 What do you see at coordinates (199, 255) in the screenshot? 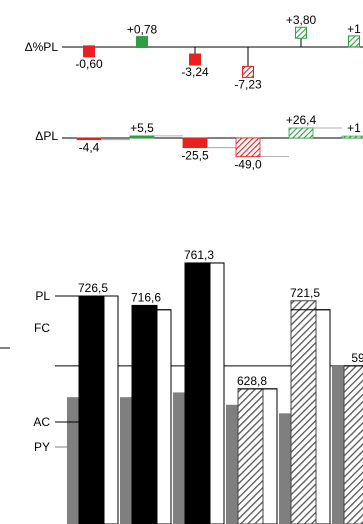
I see `column-value-label: 761,3` at bounding box center [199, 255].